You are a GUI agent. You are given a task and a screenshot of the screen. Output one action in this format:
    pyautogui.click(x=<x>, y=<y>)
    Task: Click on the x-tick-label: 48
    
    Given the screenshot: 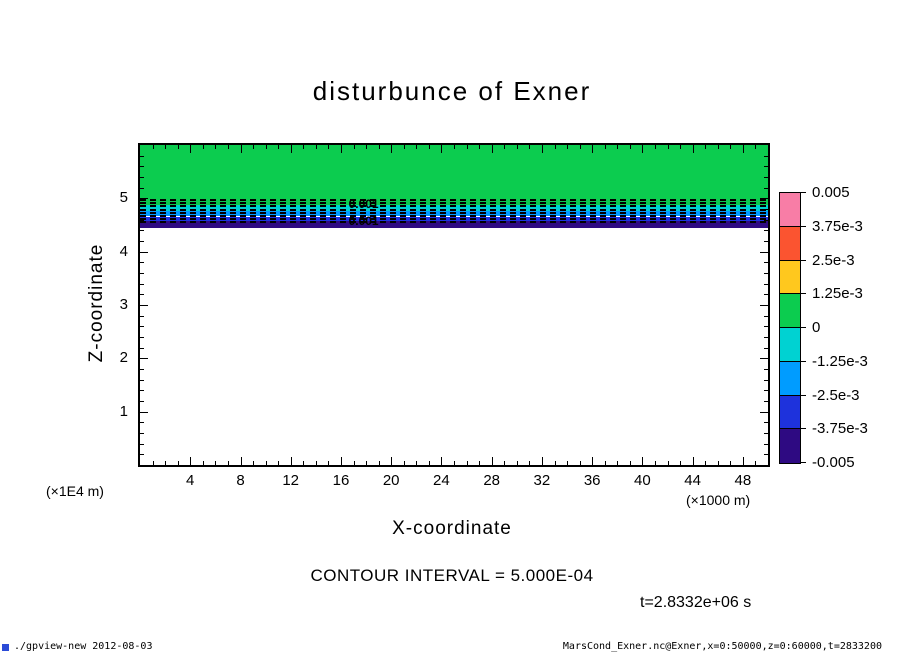 What is the action you would take?
    pyautogui.click(x=743, y=480)
    